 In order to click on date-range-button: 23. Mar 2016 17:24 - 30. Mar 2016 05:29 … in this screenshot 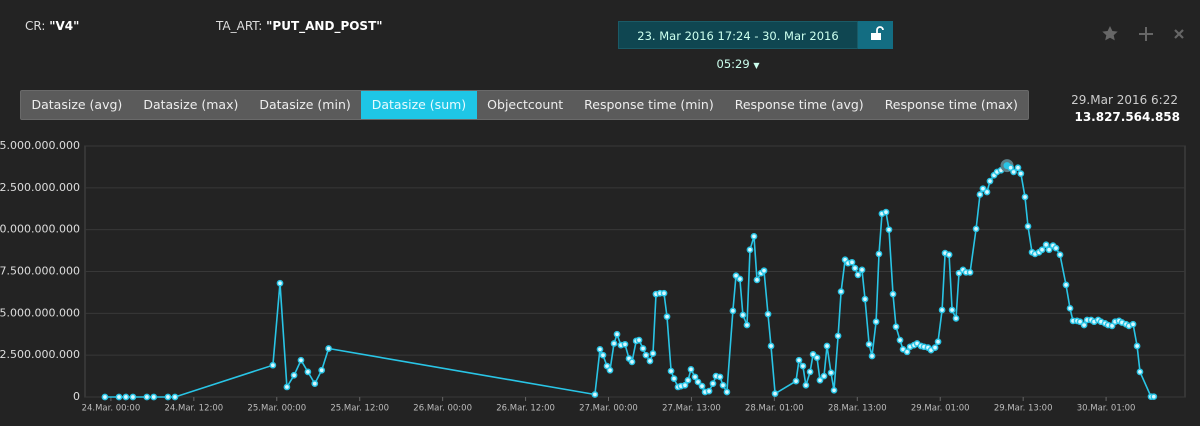, I will do `click(738, 46)`.